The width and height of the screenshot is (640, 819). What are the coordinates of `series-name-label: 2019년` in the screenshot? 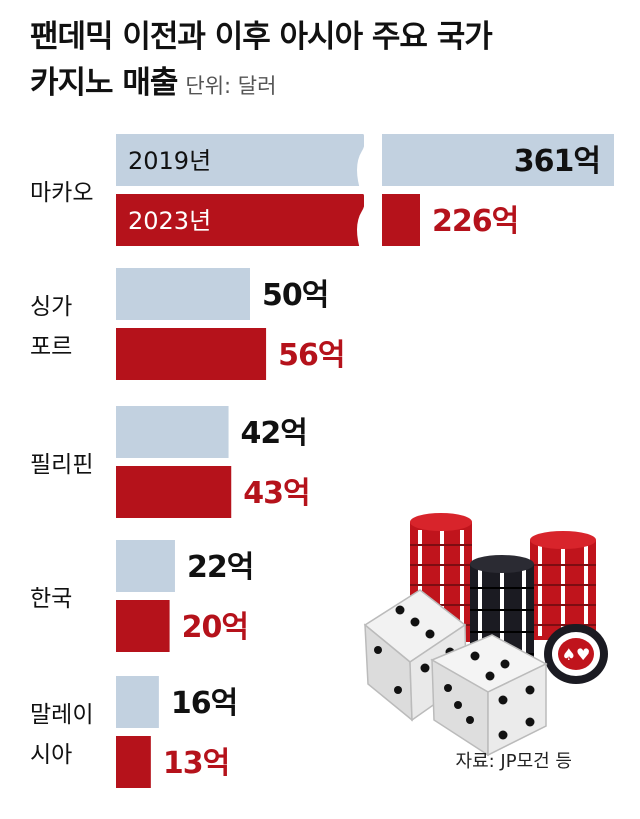 It's located at (169, 161).